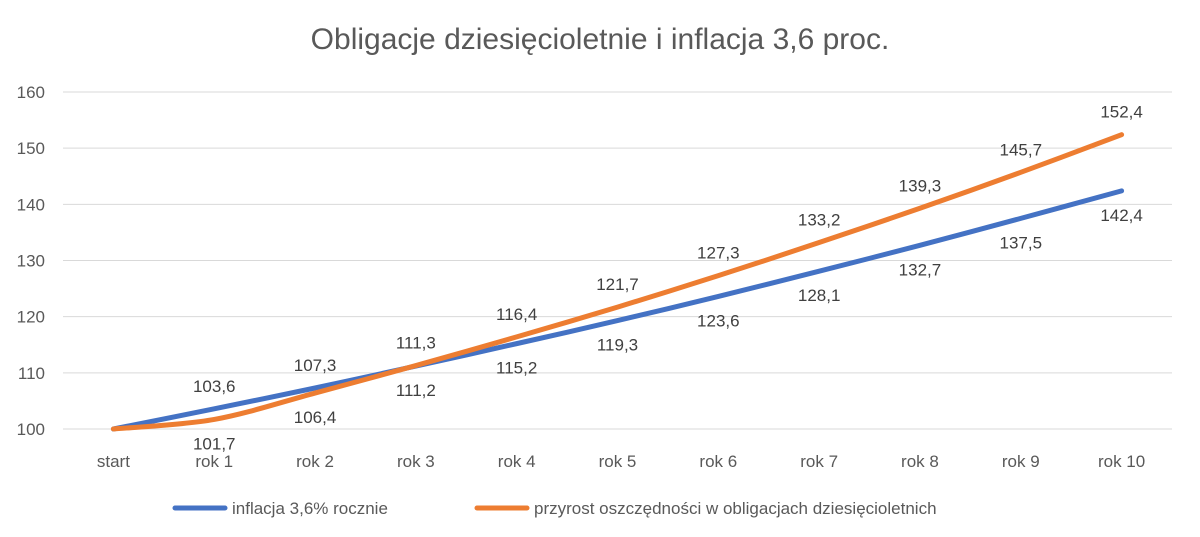 This screenshot has height=537, width=1200. What do you see at coordinates (113, 461) in the screenshot?
I see `x-tick-label: start` at bounding box center [113, 461].